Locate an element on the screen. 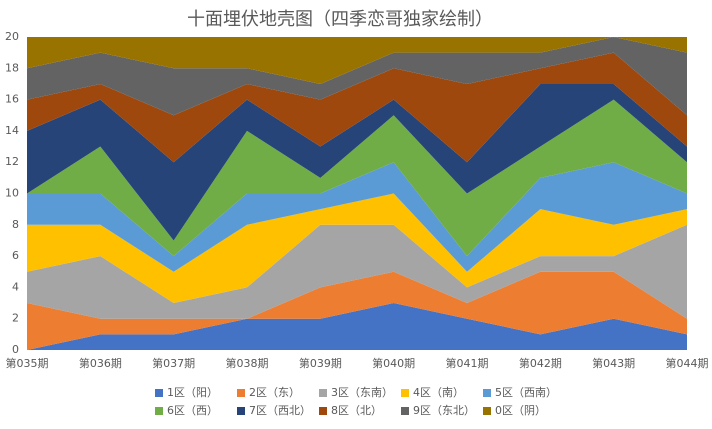  x-tick-label: 第038期 is located at coordinates (247, 363).